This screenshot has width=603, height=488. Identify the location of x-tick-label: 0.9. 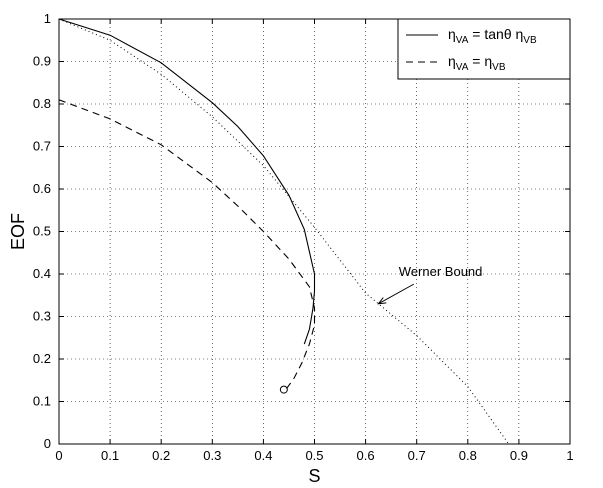
(519, 455).